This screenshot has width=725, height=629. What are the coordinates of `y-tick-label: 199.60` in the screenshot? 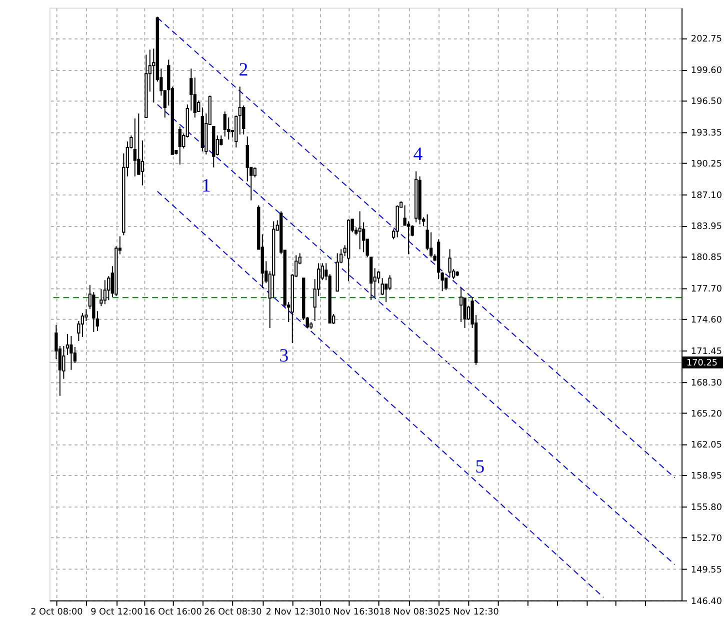 It's located at (706, 71).